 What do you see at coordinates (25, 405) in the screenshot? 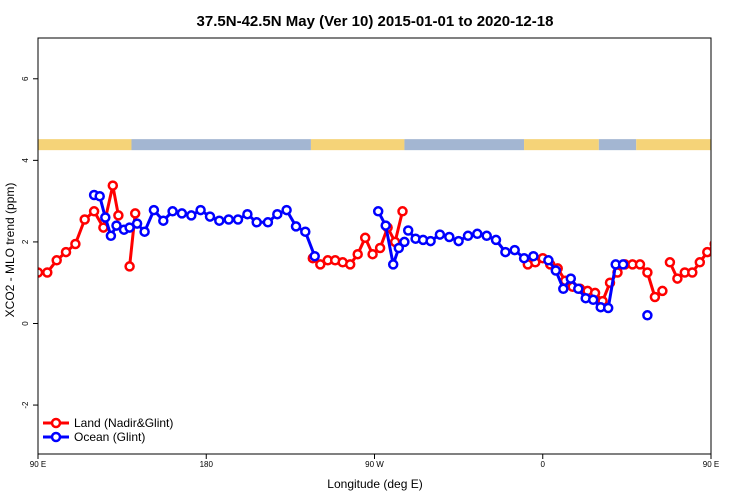
I see `y-tick-label: -2` at bounding box center [25, 405].